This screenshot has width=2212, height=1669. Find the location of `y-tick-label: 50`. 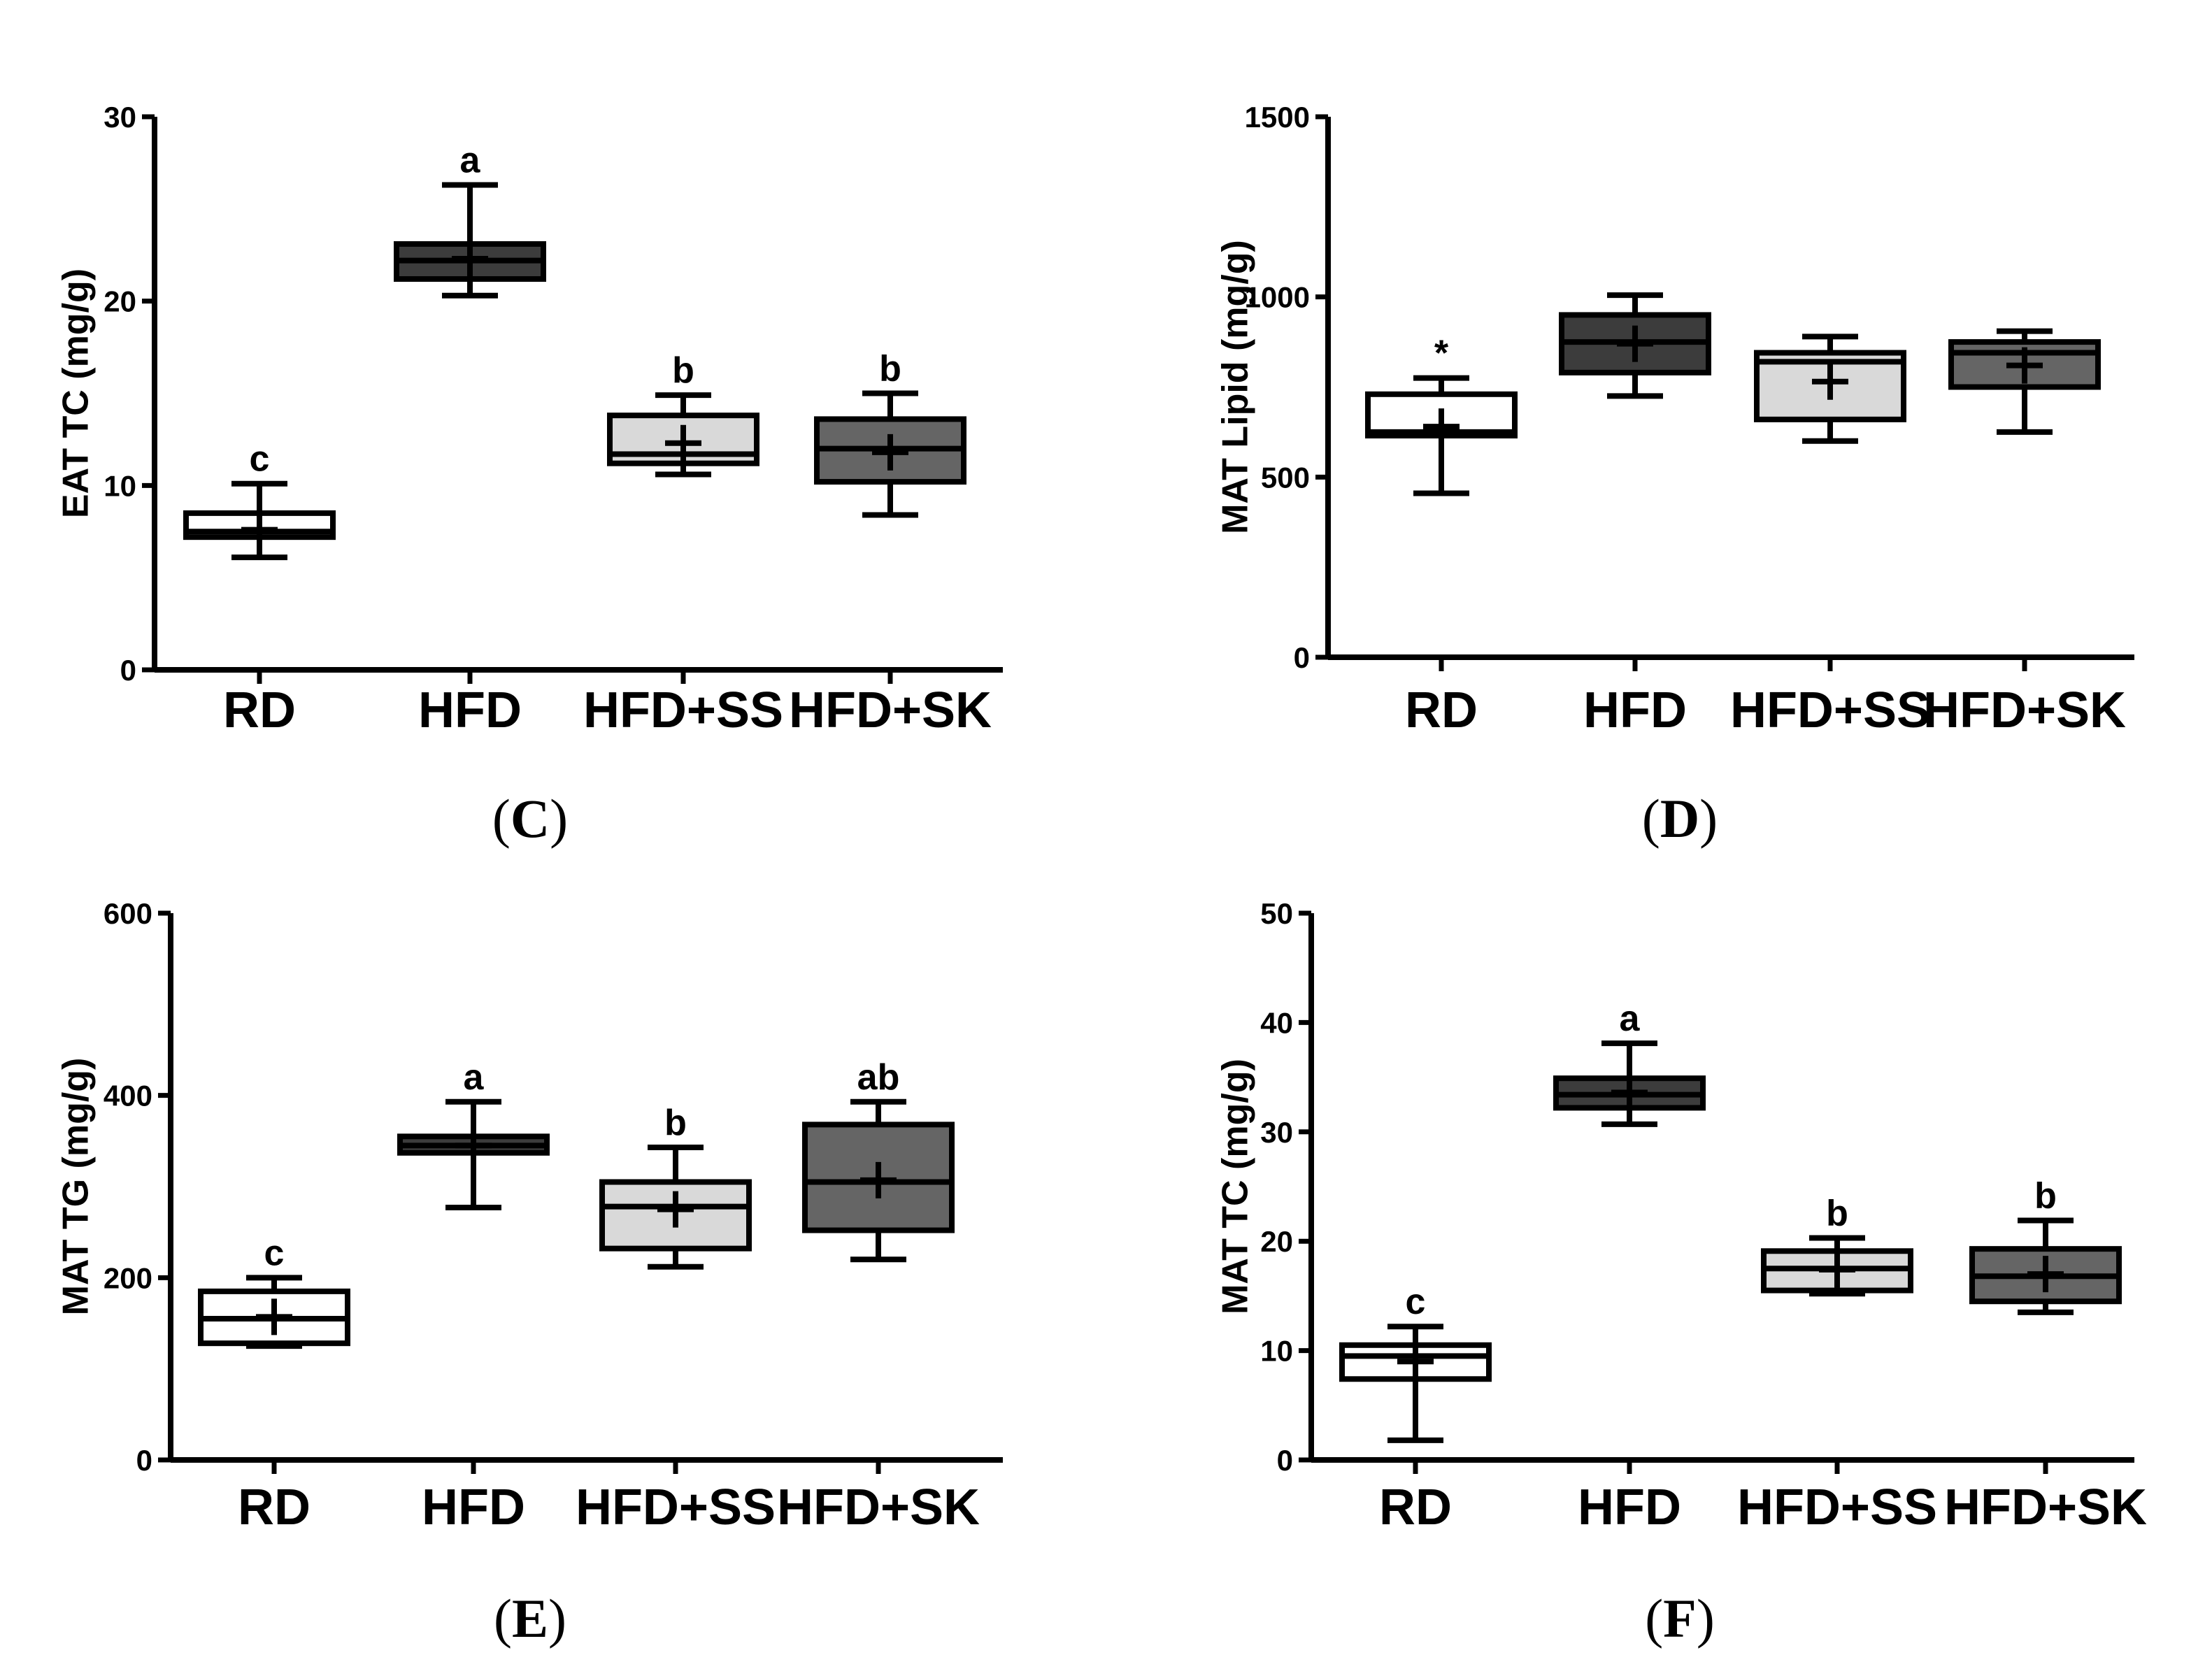

y-tick-label: 50 is located at coordinates (1276, 913).